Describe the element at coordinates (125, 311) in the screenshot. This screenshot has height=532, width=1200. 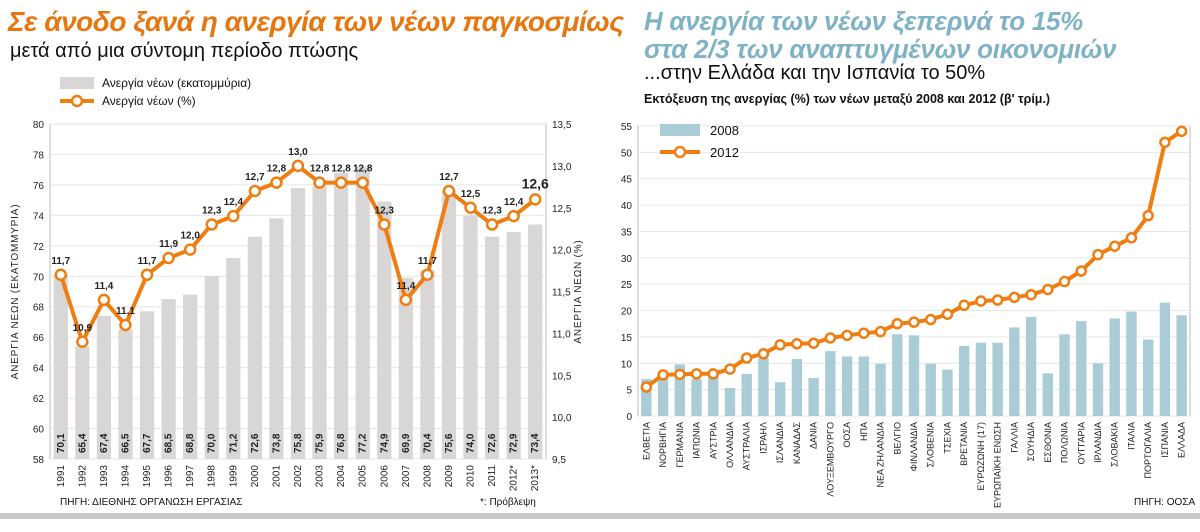
I see `line-value-label: 11,1` at that location.